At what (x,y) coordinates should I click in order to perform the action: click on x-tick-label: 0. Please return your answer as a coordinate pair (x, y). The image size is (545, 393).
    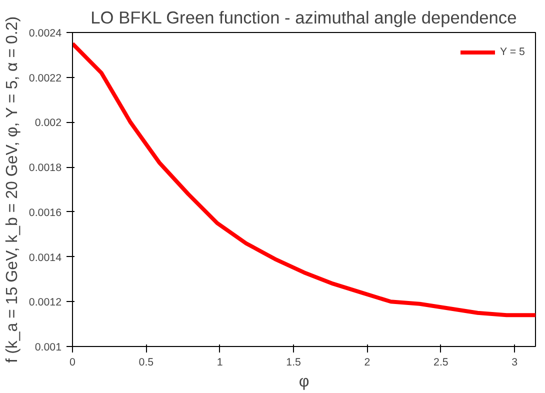
    Looking at the image, I should click on (73, 362).